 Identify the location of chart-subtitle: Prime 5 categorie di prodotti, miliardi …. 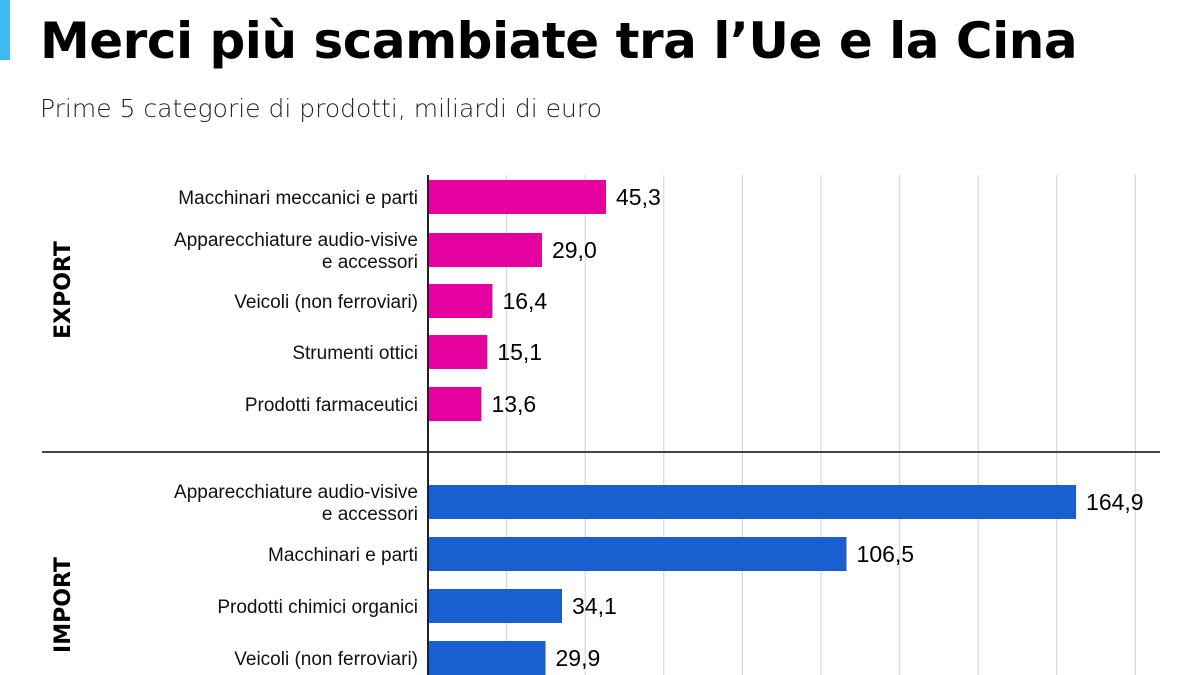
(321, 108).